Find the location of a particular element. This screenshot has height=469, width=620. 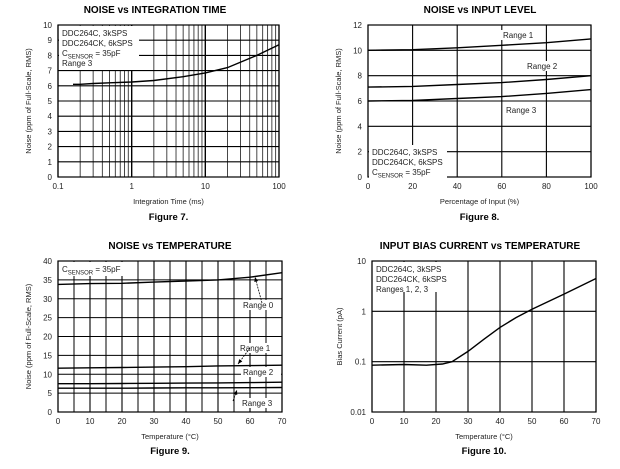

y-tick-label: 0.1 is located at coordinates (361, 362).